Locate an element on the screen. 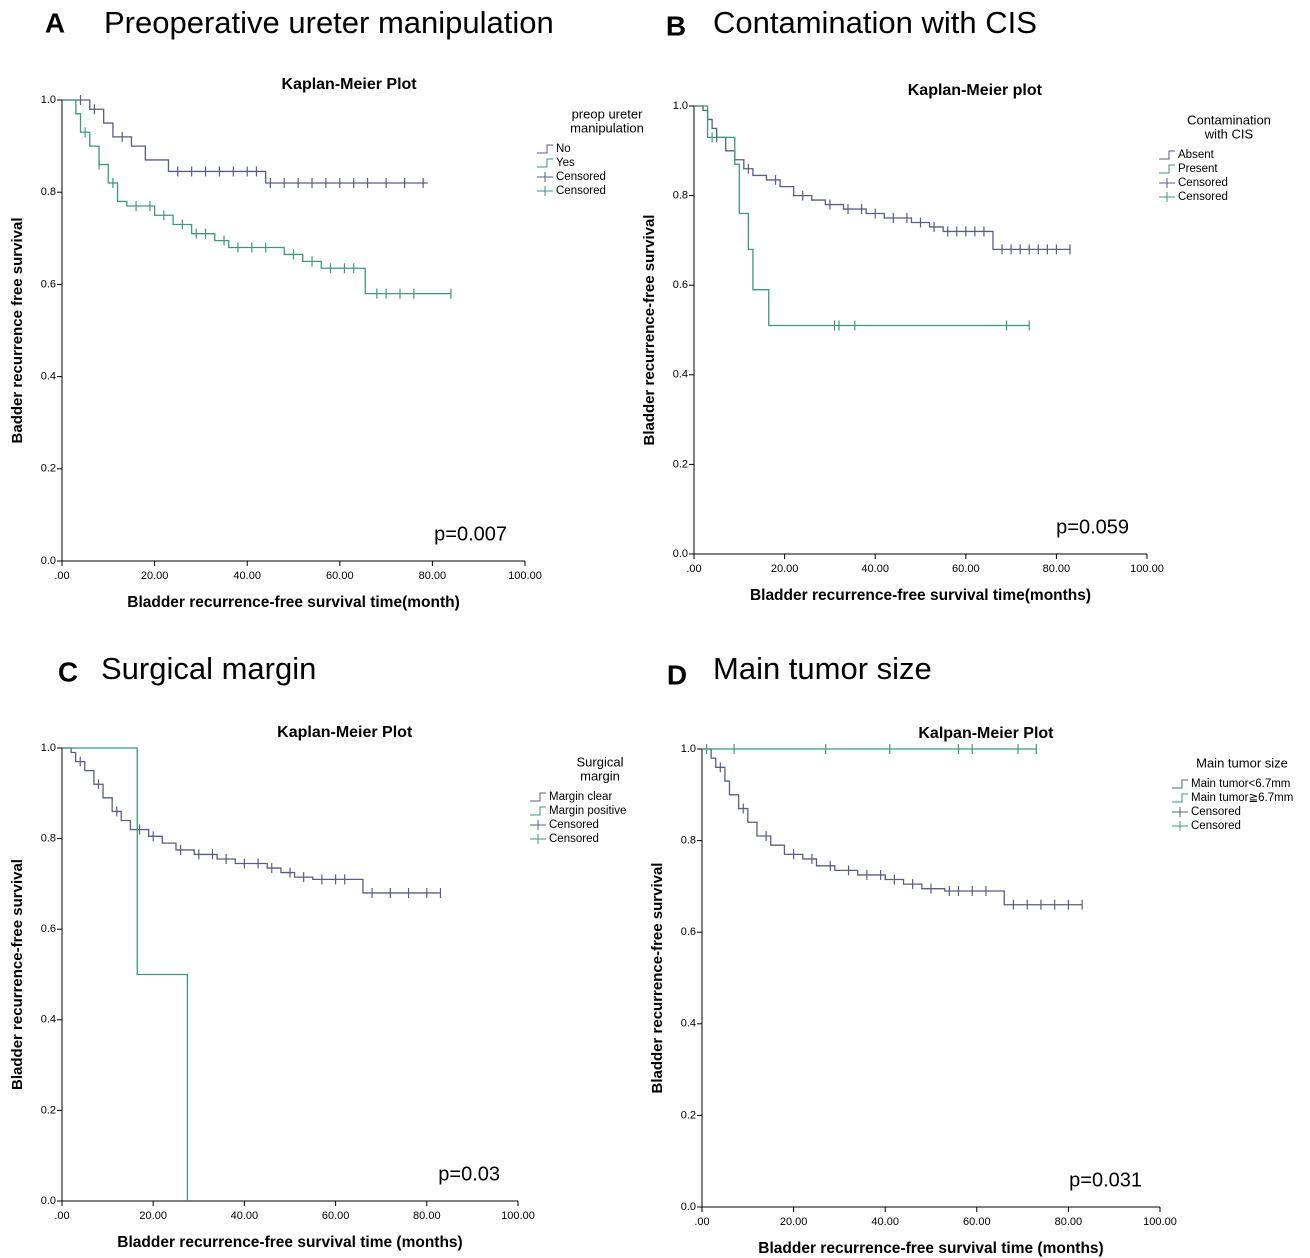 The height and width of the screenshot is (1258, 1310). legend-label: Absent is located at coordinates (1196, 155).